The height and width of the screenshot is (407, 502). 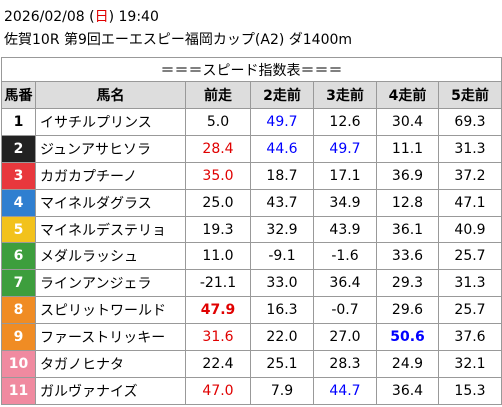 I want to click on horse-row: 8 スピリットワールド 47.9 16.3 -0.7 29.6 25.7, so click(x=251, y=310).